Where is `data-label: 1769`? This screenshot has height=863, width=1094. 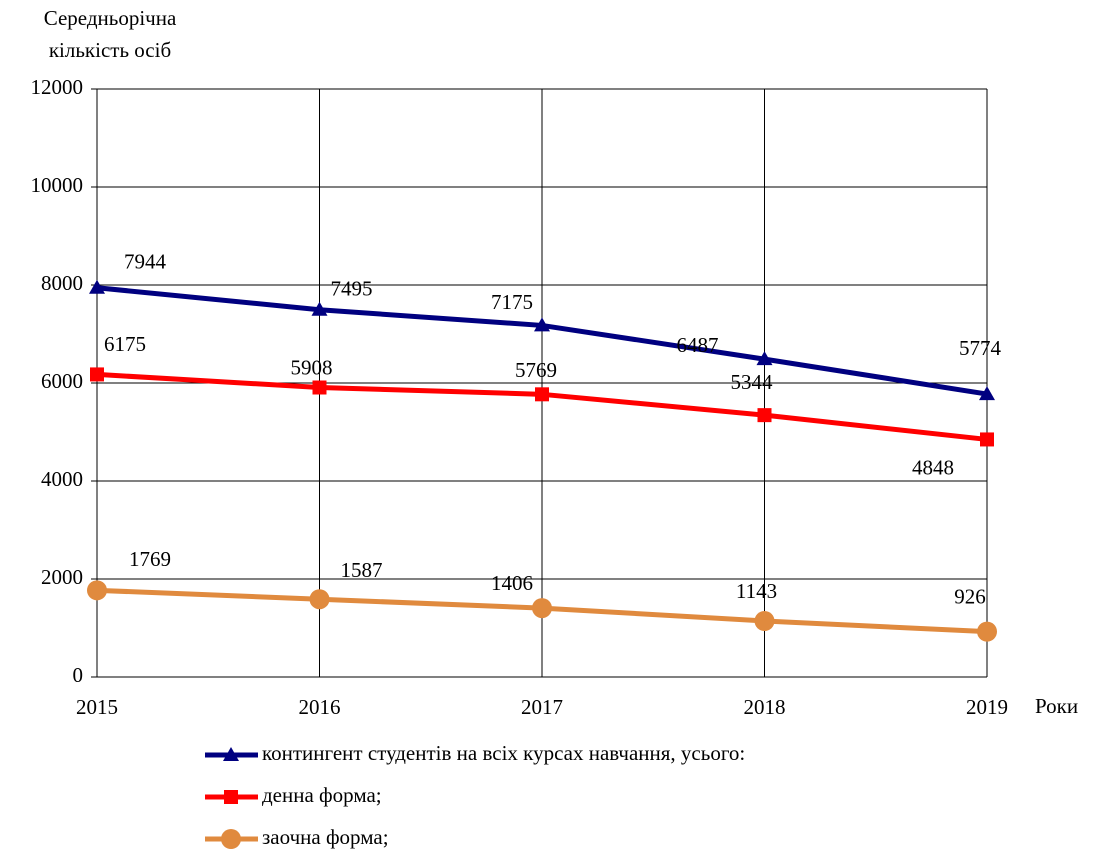 data-label: 1769 is located at coordinates (150, 559).